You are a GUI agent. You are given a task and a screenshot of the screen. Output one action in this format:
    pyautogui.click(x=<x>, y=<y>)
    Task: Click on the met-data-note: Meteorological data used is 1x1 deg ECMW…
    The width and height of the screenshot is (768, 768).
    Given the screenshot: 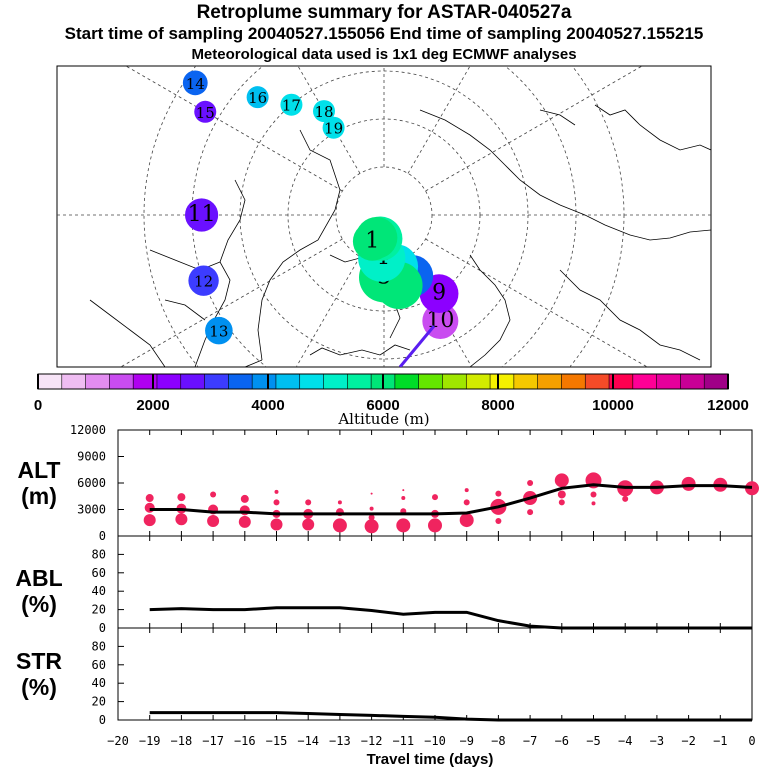 What is the action you would take?
    pyautogui.click(x=384, y=54)
    